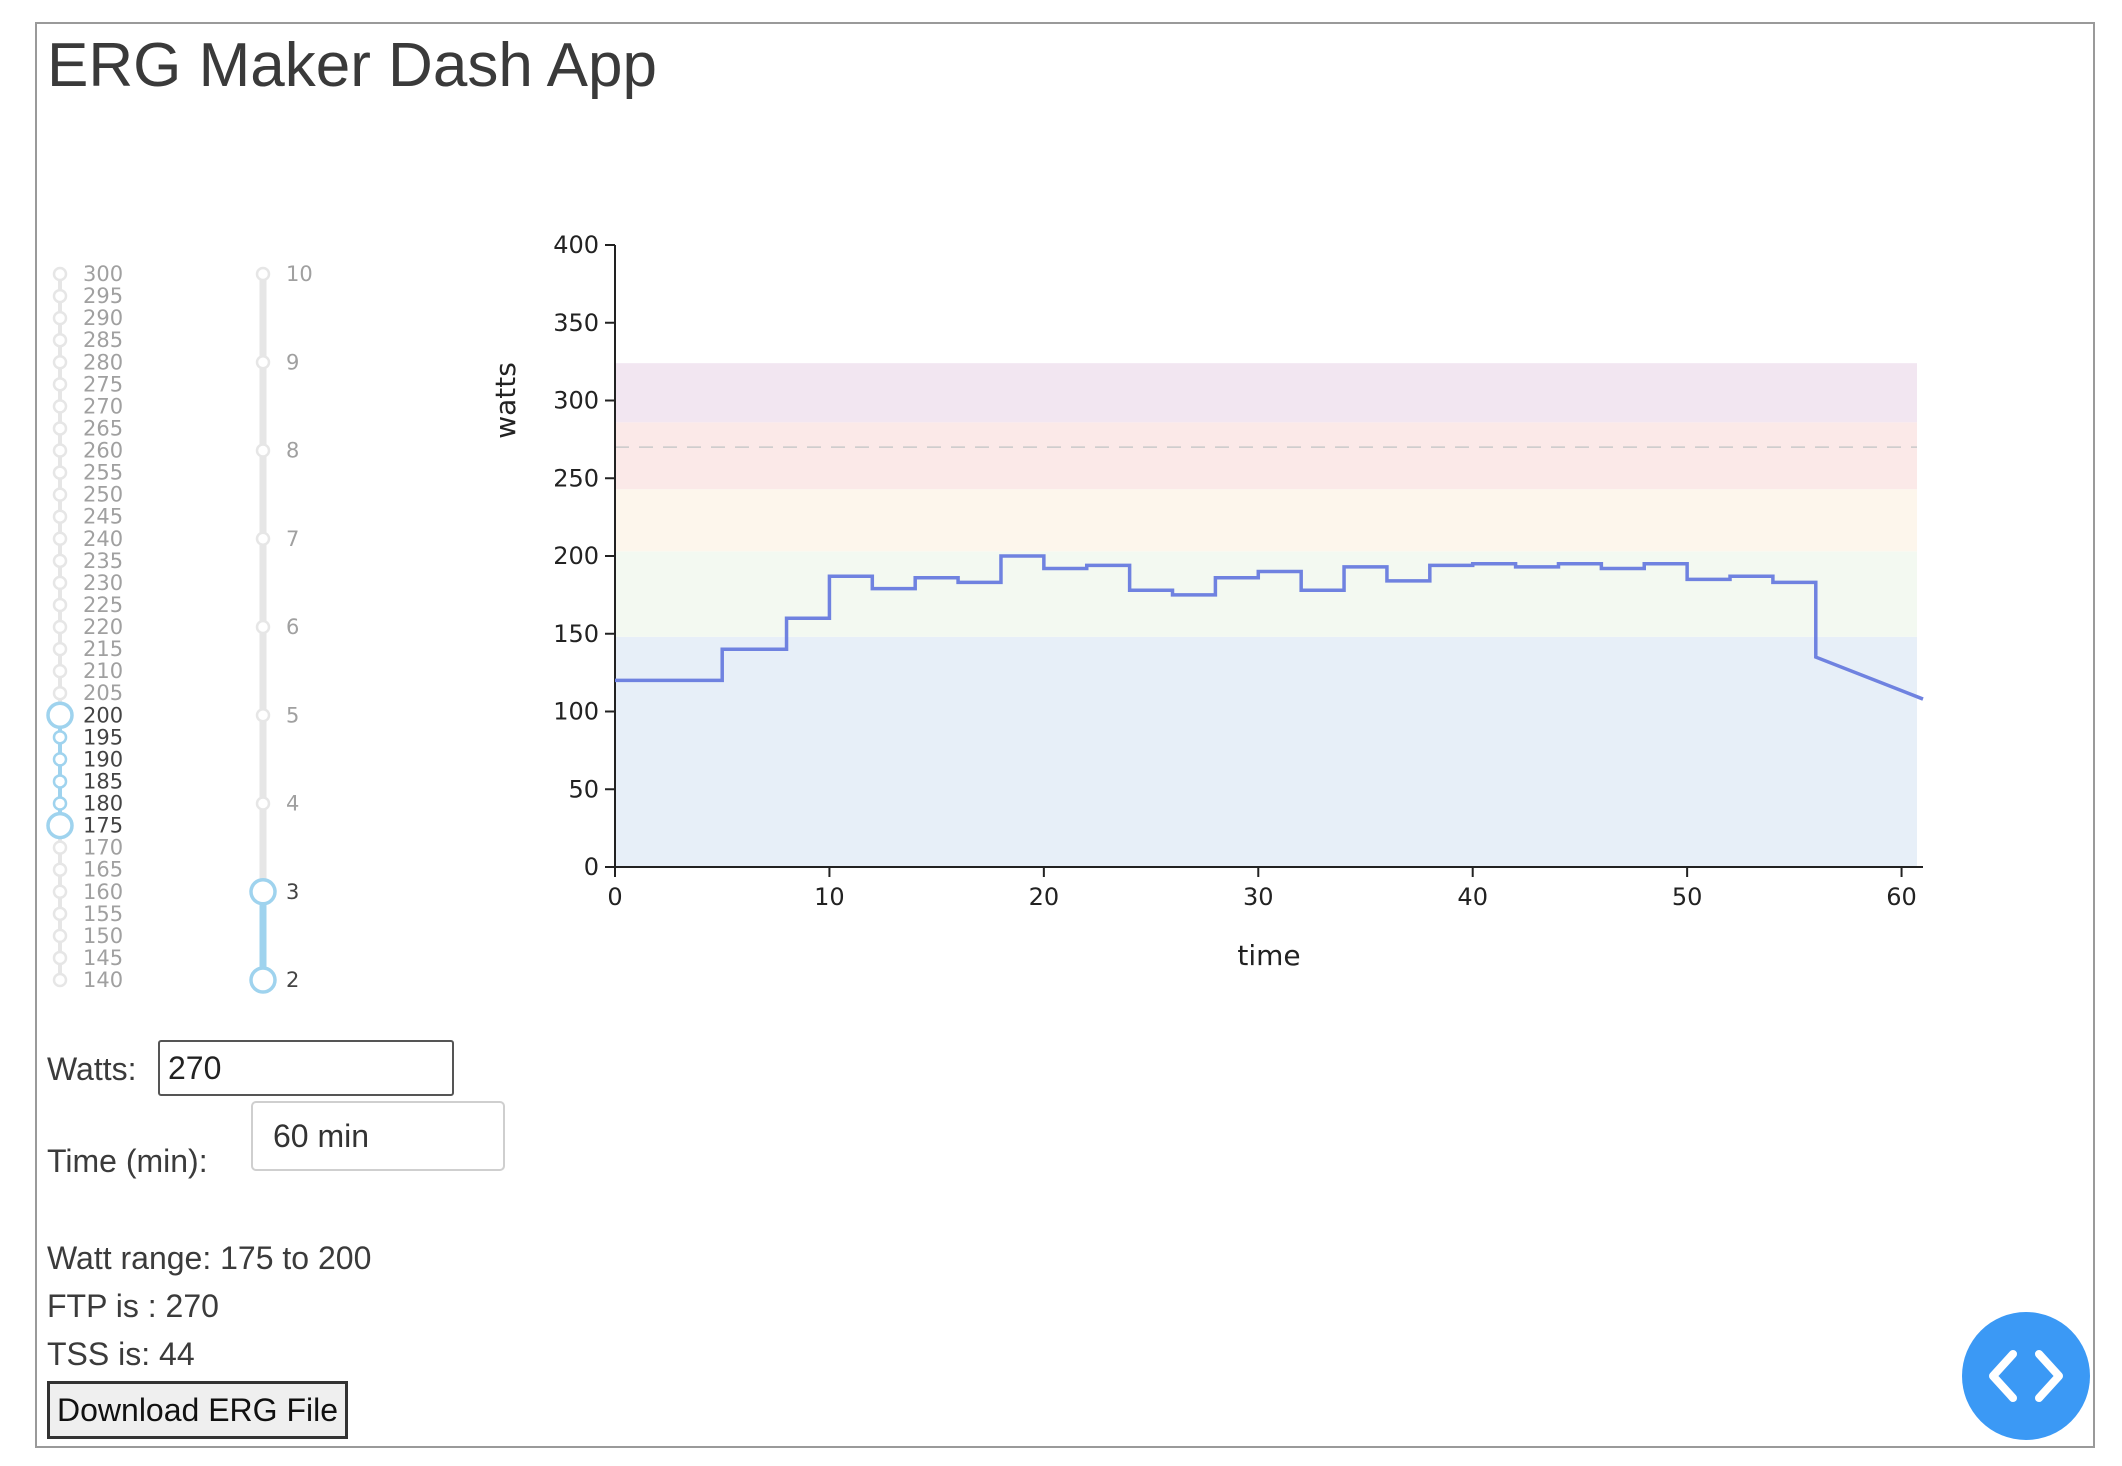 Image resolution: width=2122 pixels, height=1466 pixels. Describe the element at coordinates (209, 1258) in the screenshot. I see `watt-range-text: Watt range: 175 to 200` at that location.